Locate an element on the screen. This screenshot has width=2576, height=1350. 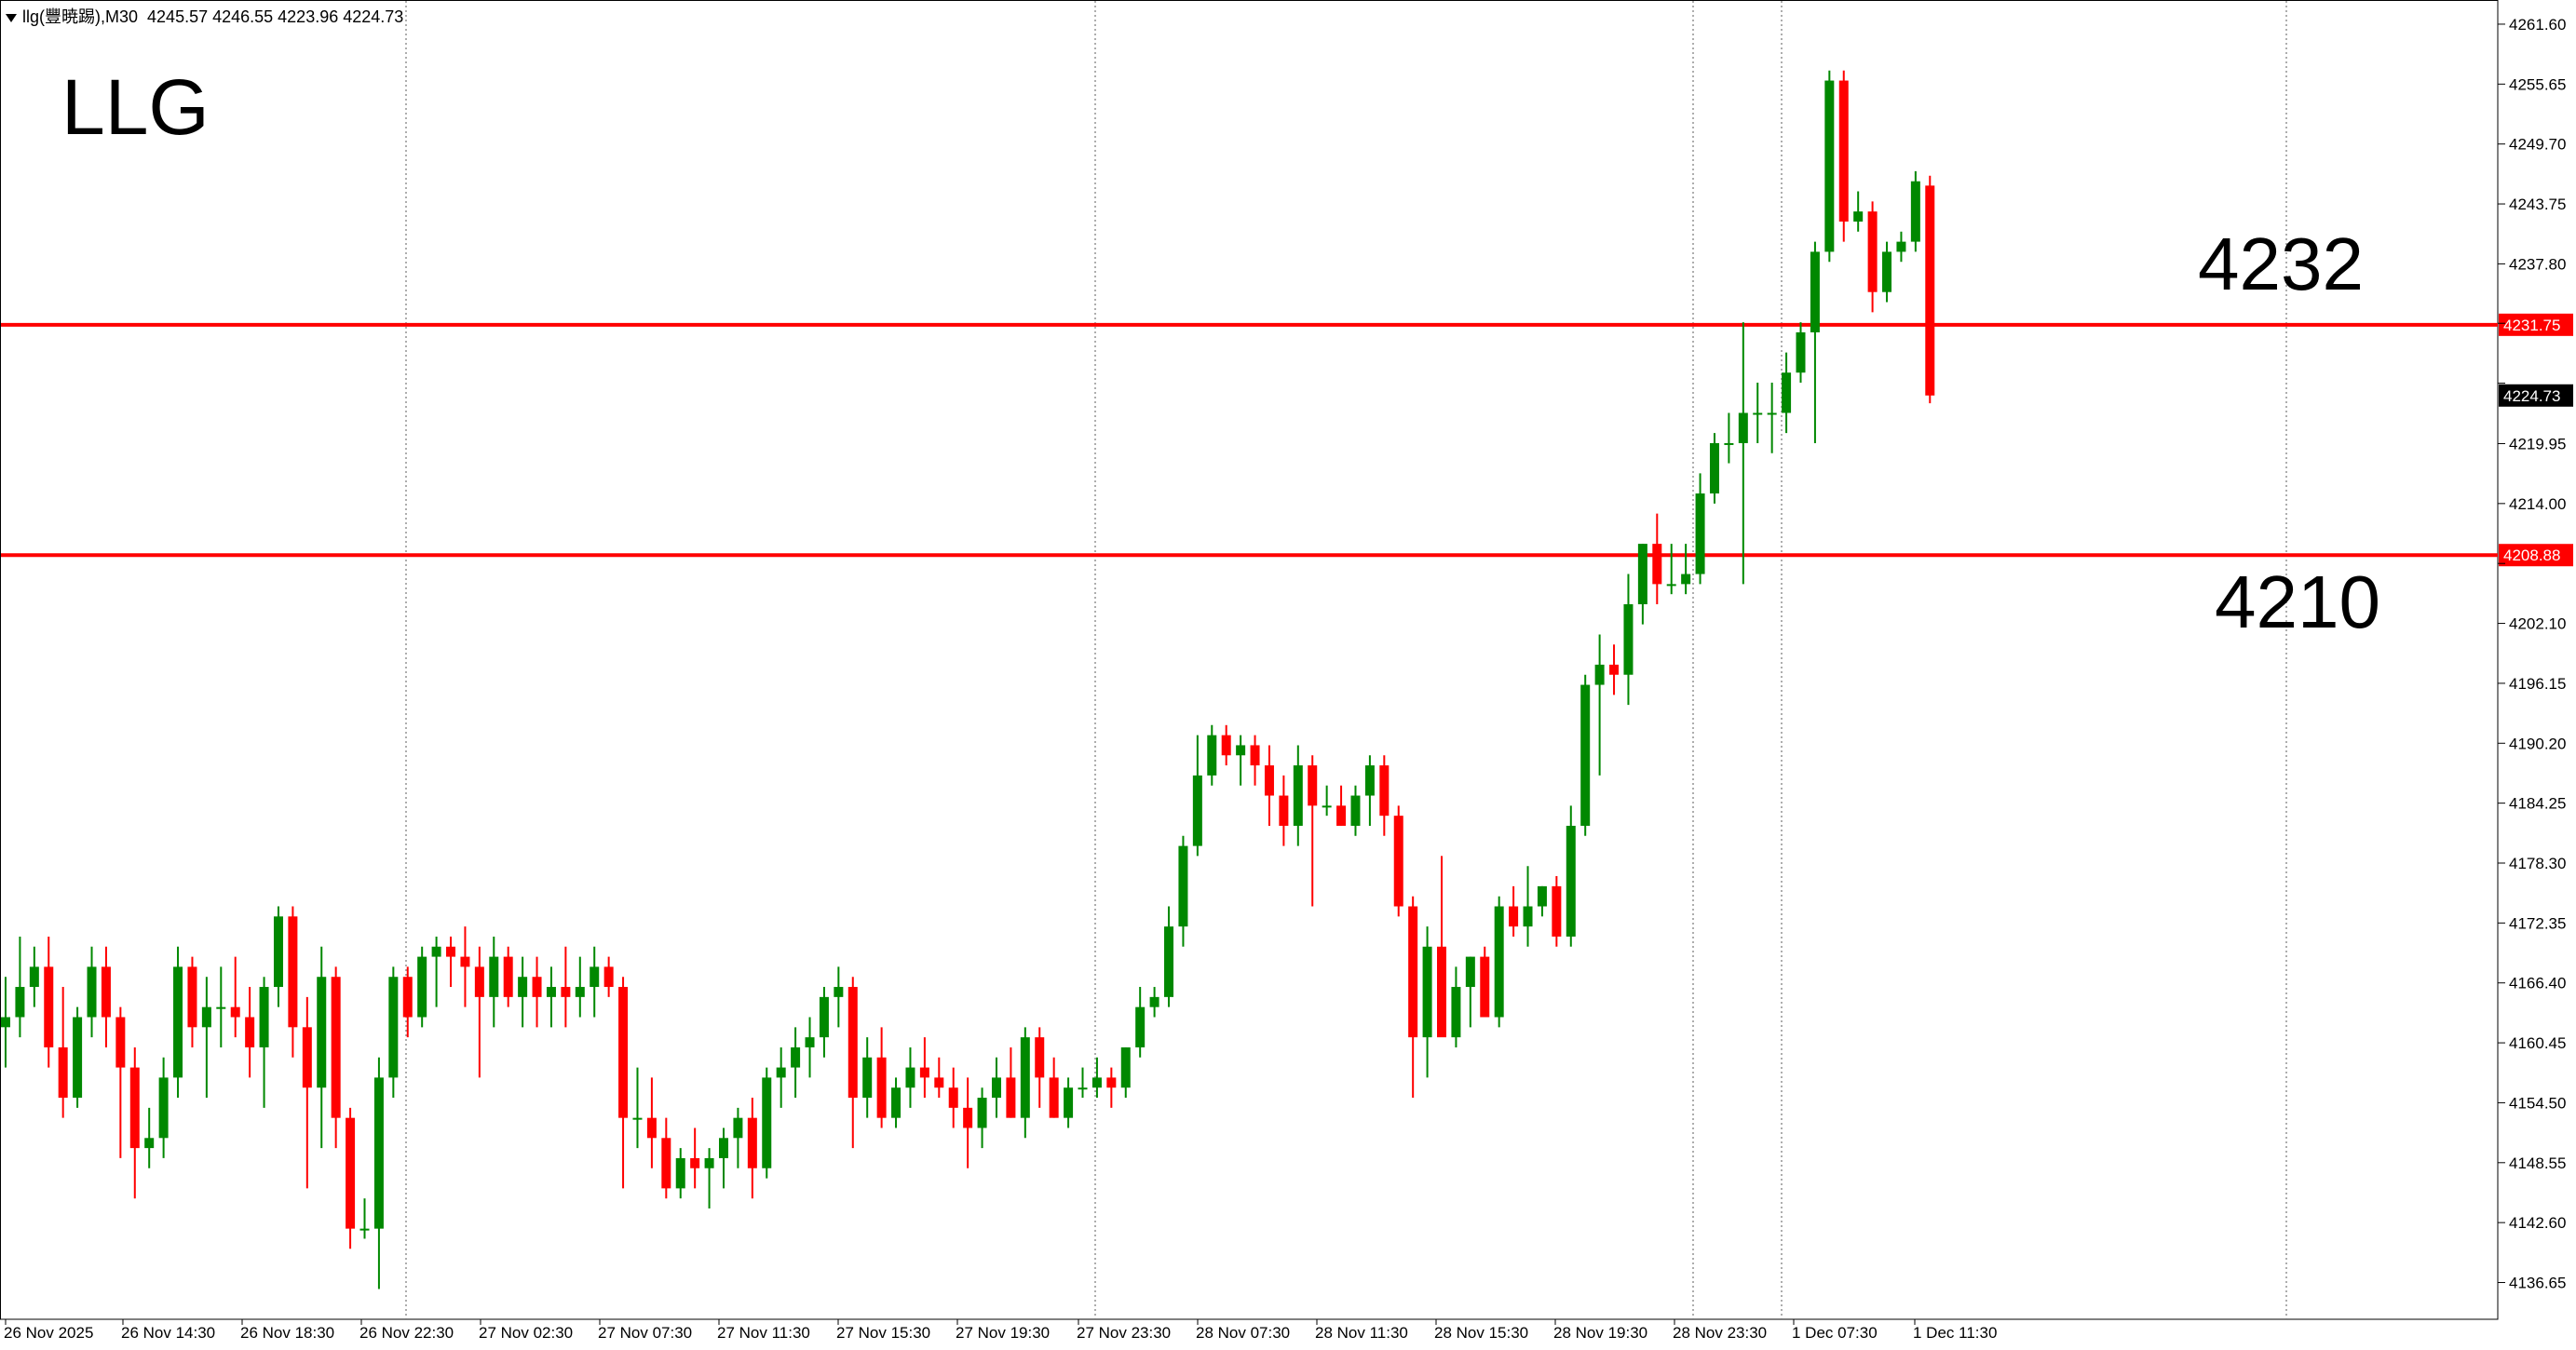
y-tick-label: 4255.65 is located at coordinates (2537, 84).